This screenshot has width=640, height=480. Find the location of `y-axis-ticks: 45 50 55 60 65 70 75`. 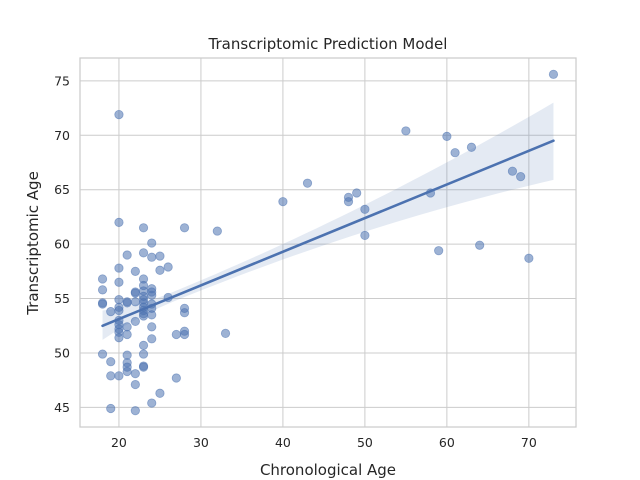

y-axis-ticks: 45 50 55 60 65 70 75 is located at coordinates (62, 244).